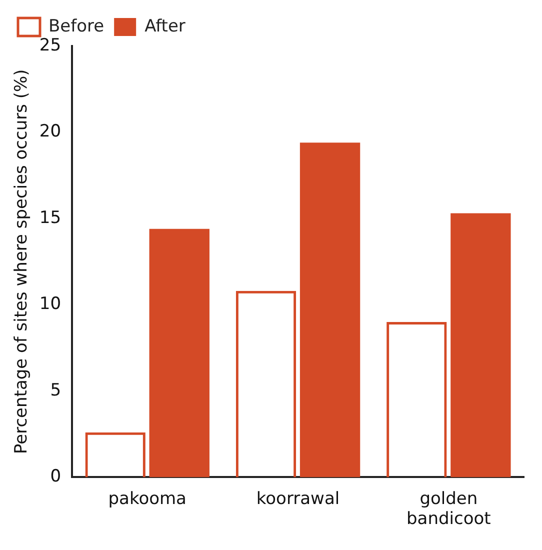  Describe the element at coordinates (50, 304) in the screenshot. I see `y-tick-label: 10` at that location.